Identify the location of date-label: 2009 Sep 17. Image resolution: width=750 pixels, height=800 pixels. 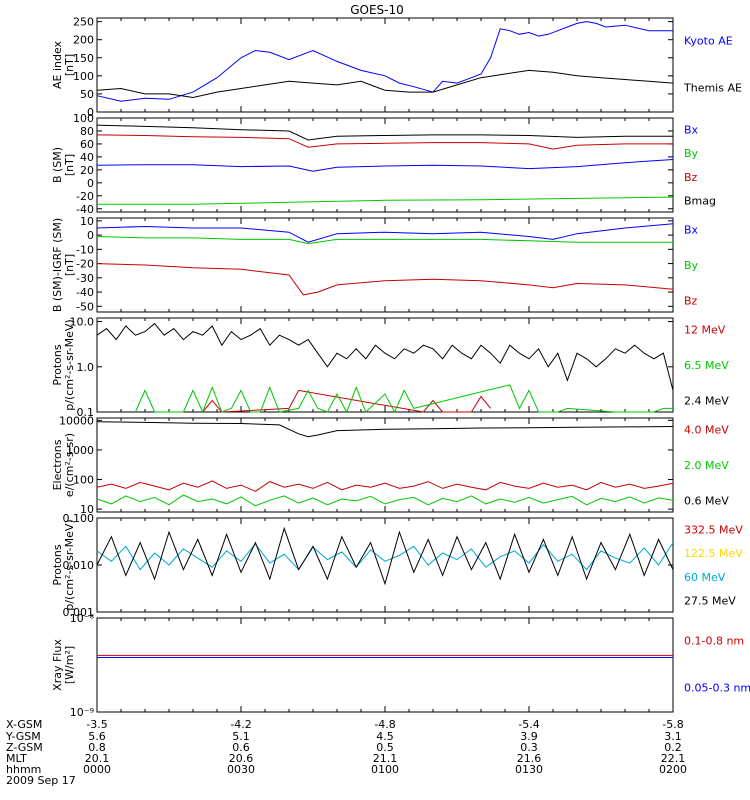
(41, 780).